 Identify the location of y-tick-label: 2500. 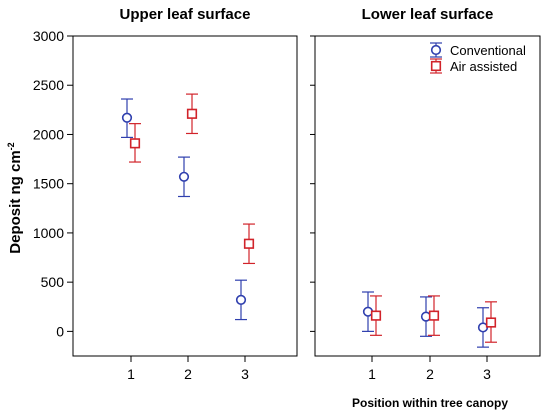
(48, 85).